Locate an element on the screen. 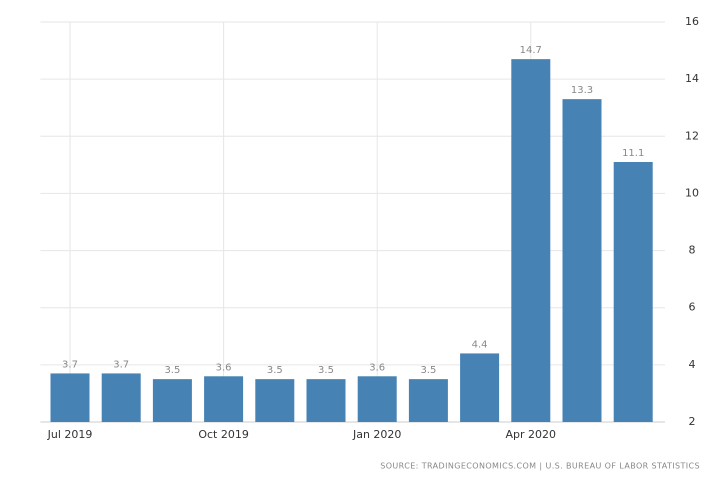 Image resolution: width=728 pixels, height=485 pixels. value-label: 11.1 is located at coordinates (633, 153).